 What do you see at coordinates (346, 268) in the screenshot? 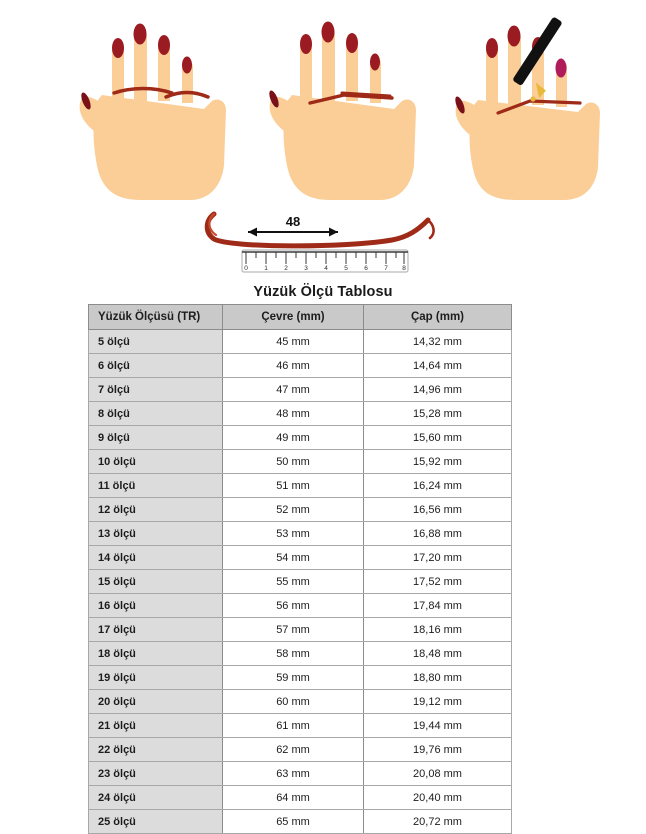
I see `ruler-tick-5: 5` at bounding box center [346, 268].